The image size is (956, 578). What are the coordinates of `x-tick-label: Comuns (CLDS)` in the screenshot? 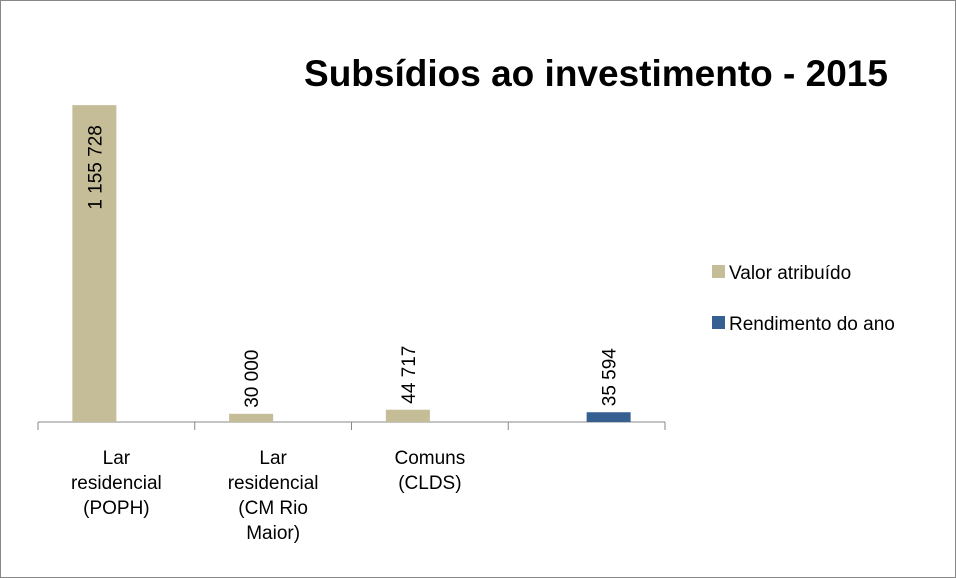 It's located at (430, 471).